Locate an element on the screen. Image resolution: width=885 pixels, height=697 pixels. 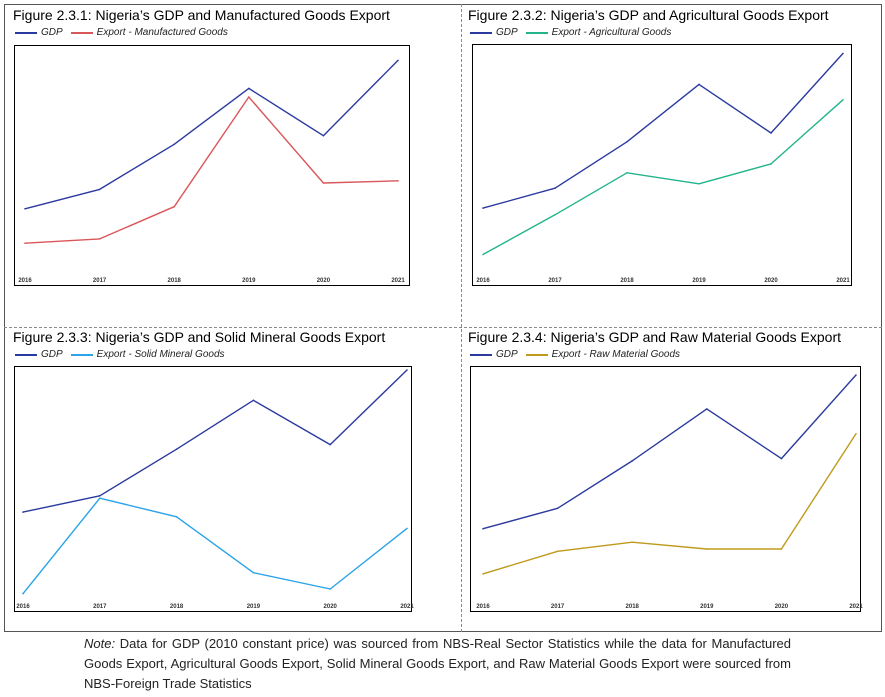
horizontal-divider is located at coordinates (443, 327).